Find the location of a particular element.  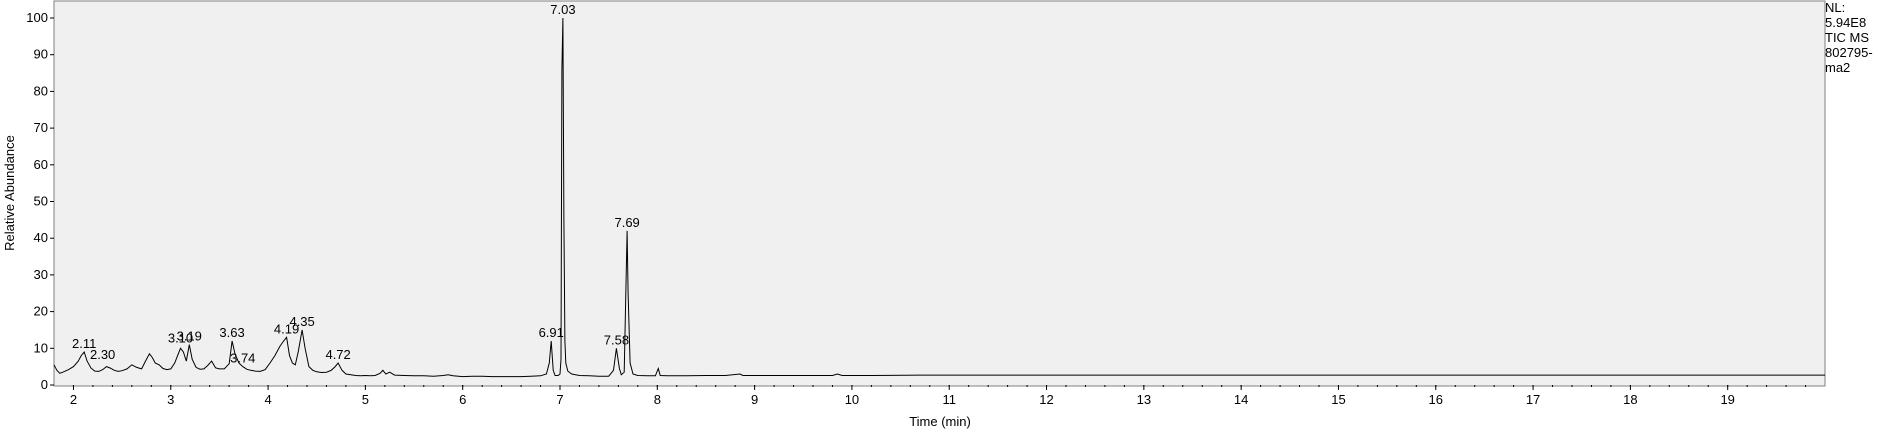

x-tick-label: 6 is located at coordinates (462, 399).